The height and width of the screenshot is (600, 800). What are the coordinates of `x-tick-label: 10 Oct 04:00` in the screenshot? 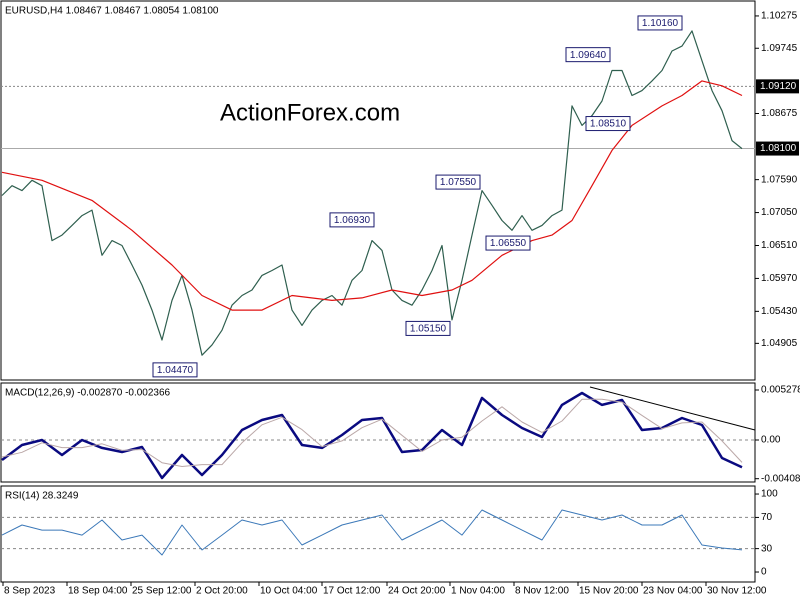 It's located at (289, 591).